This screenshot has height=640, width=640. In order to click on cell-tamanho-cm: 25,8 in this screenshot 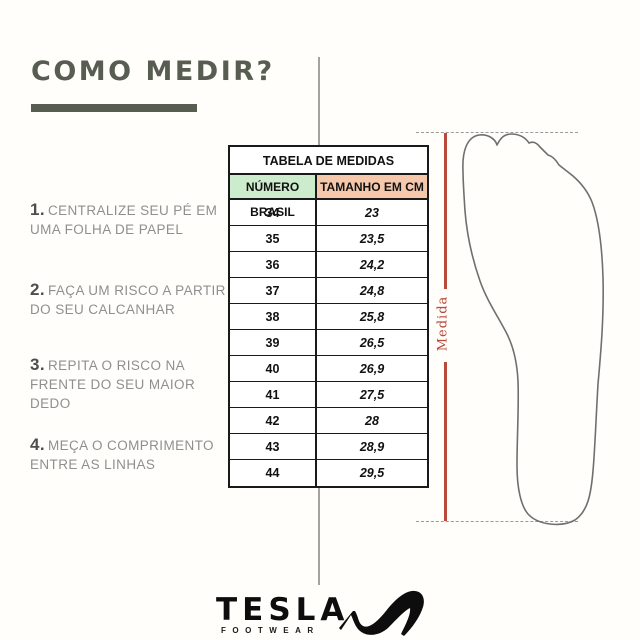, I will do `click(372, 317)`.